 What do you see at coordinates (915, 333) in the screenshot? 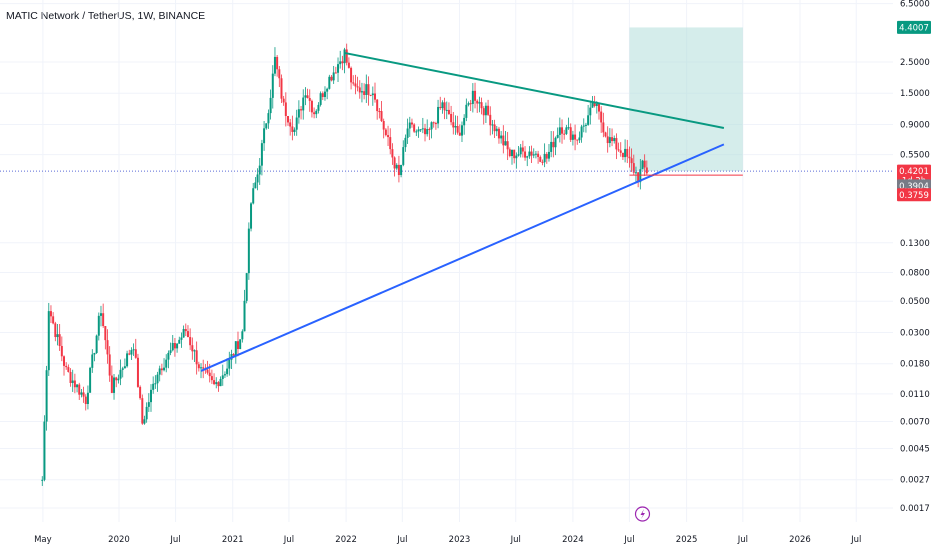
I see `y-tick-label: 0.0300` at bounding box center [915, 333].